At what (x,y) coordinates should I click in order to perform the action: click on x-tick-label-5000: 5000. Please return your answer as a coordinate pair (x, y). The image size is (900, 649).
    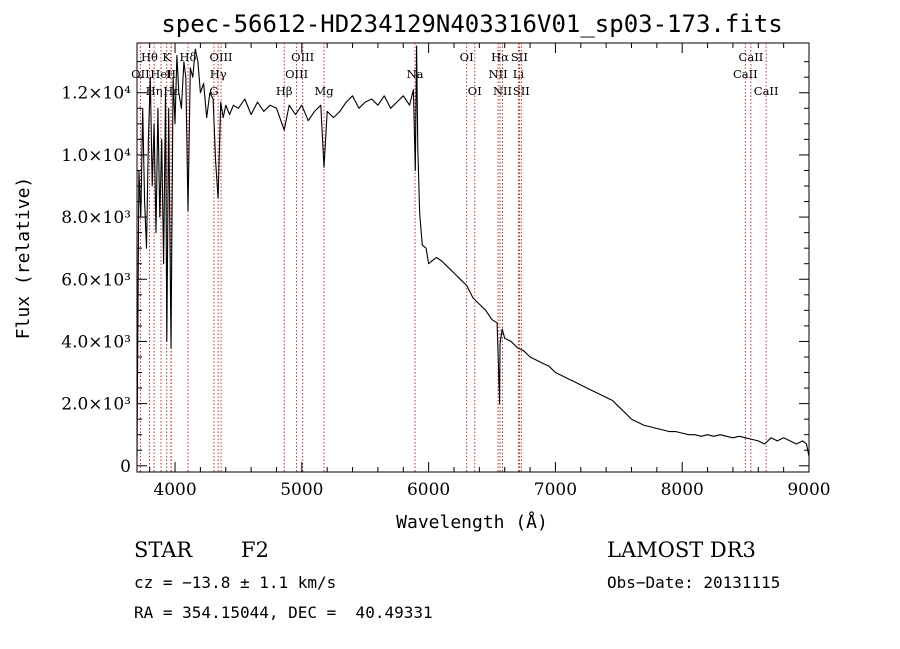
    Looking at the image, I should click on (301, 490).